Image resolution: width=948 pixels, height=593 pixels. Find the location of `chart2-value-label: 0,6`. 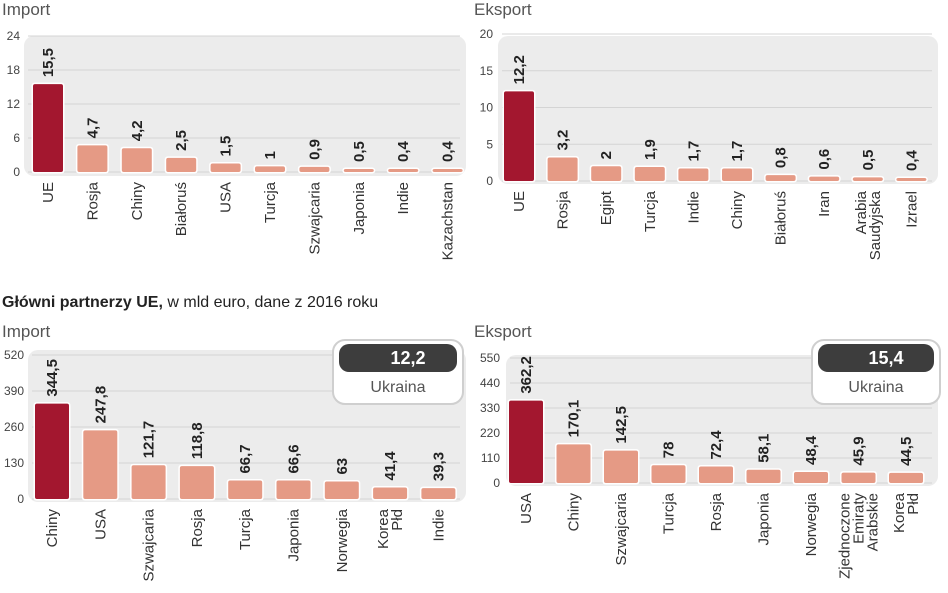

chart2-value-label: 0,6 is located at coordinates (824, 159).